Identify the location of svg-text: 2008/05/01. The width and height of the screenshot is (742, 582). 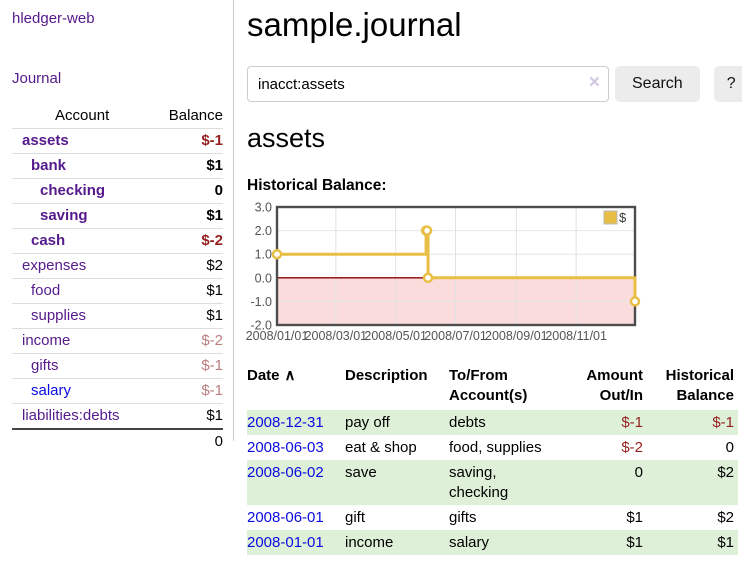
(395, 336).